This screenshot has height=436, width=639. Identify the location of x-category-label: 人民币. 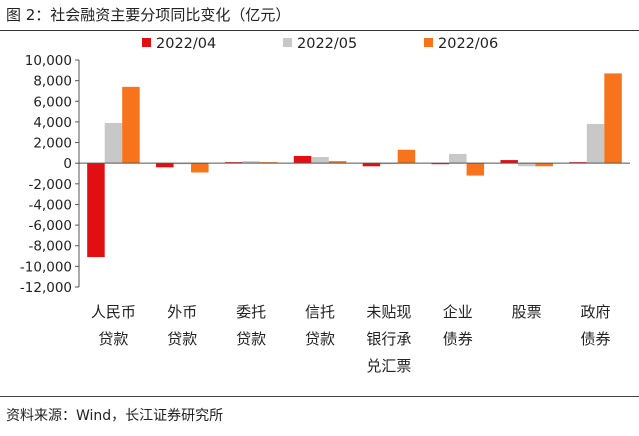
(113, 312).